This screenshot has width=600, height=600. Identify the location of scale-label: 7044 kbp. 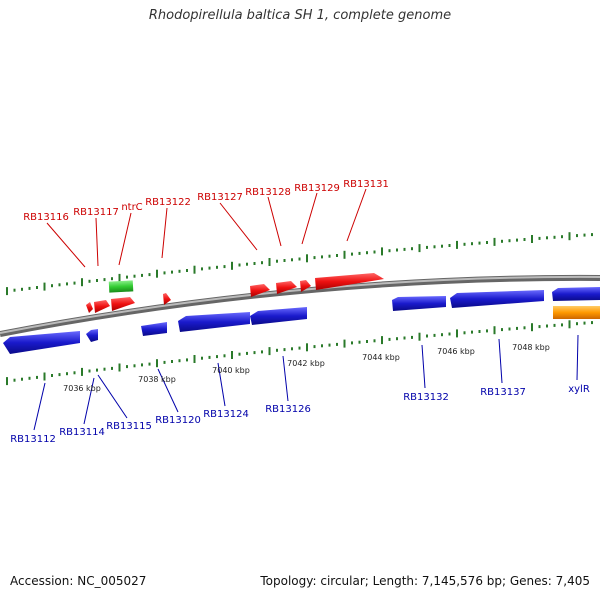
(381, 357).